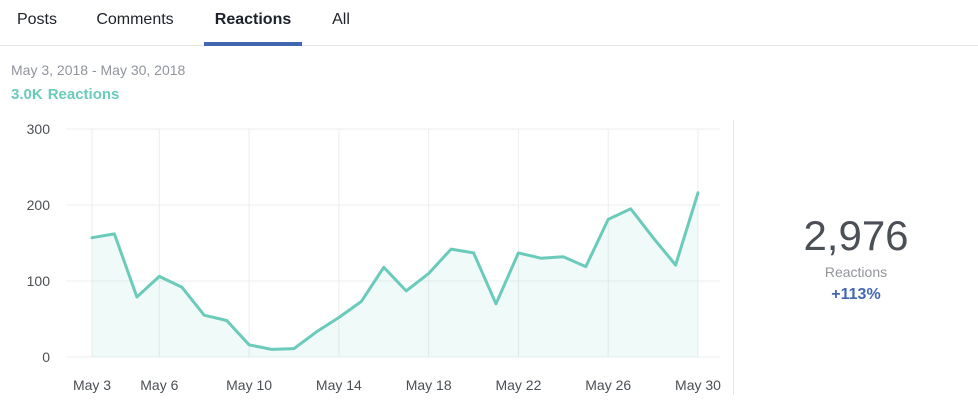 The height and width of the screenshot is (417, 978). What do you see at coordinates (159, 385) in the screenshot?
I see `x-tick-label: May 6` at bounding box center [159, 385].